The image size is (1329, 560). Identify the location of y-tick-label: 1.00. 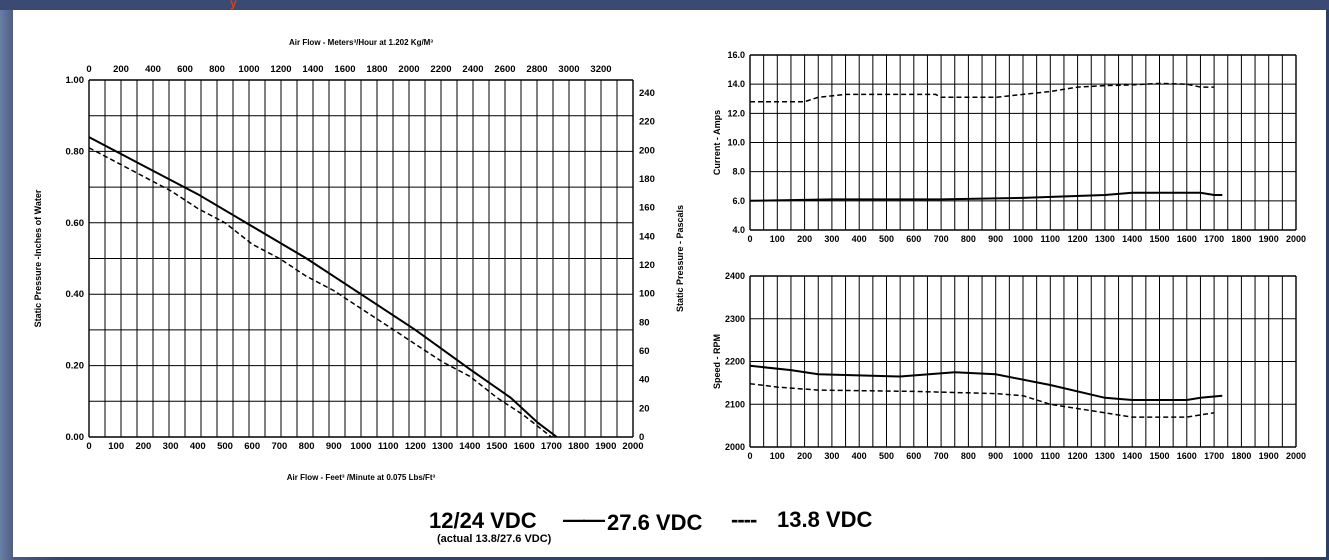
(75, 80).